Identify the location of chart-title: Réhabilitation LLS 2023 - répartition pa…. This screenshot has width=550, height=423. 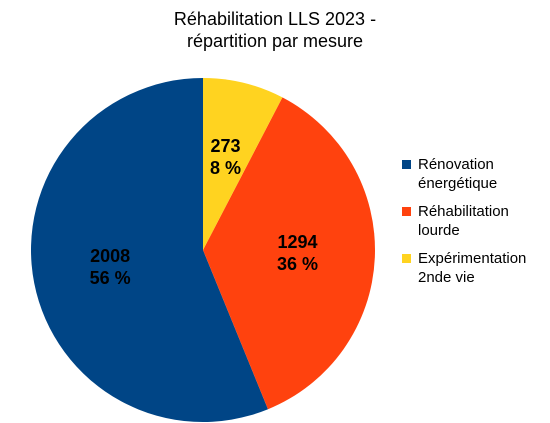
(275, 30).